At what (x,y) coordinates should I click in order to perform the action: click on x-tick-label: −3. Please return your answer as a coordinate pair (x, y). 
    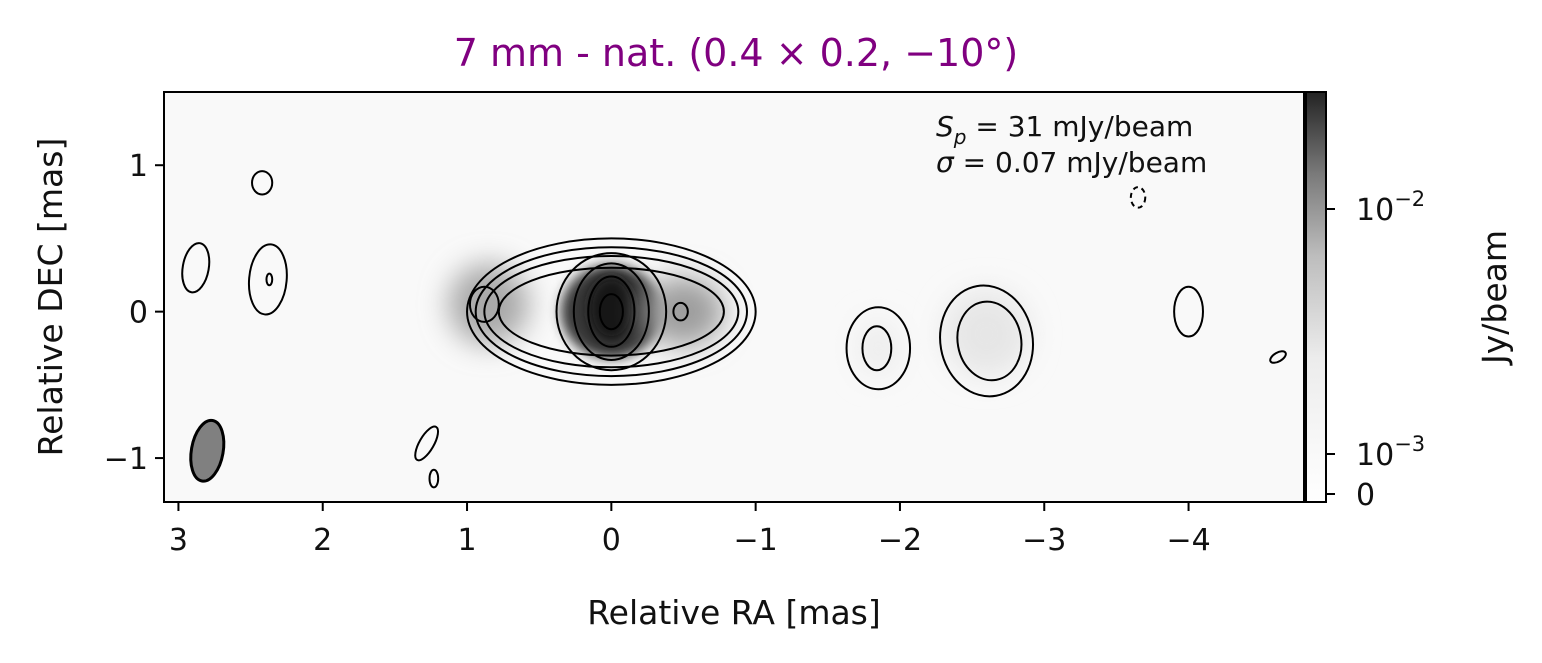
    Looking at the image, I should click on (1044, 540).